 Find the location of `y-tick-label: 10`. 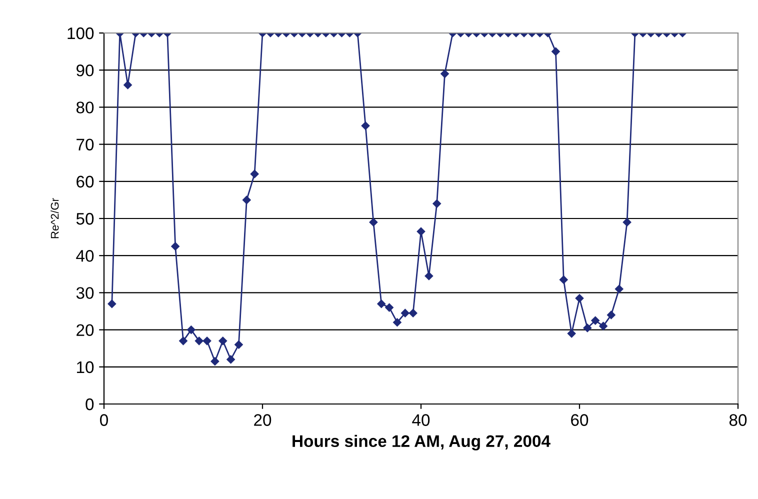

y-tick-label: 10 is located at coordinates (85, 367).